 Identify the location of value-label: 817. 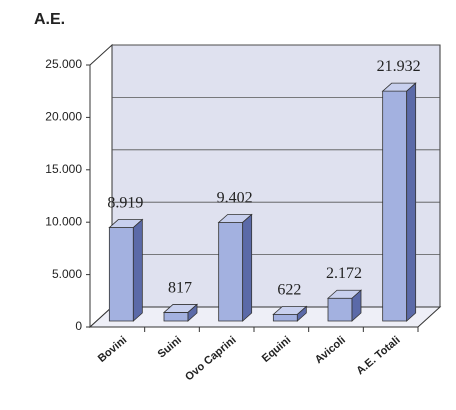
(180, 287).